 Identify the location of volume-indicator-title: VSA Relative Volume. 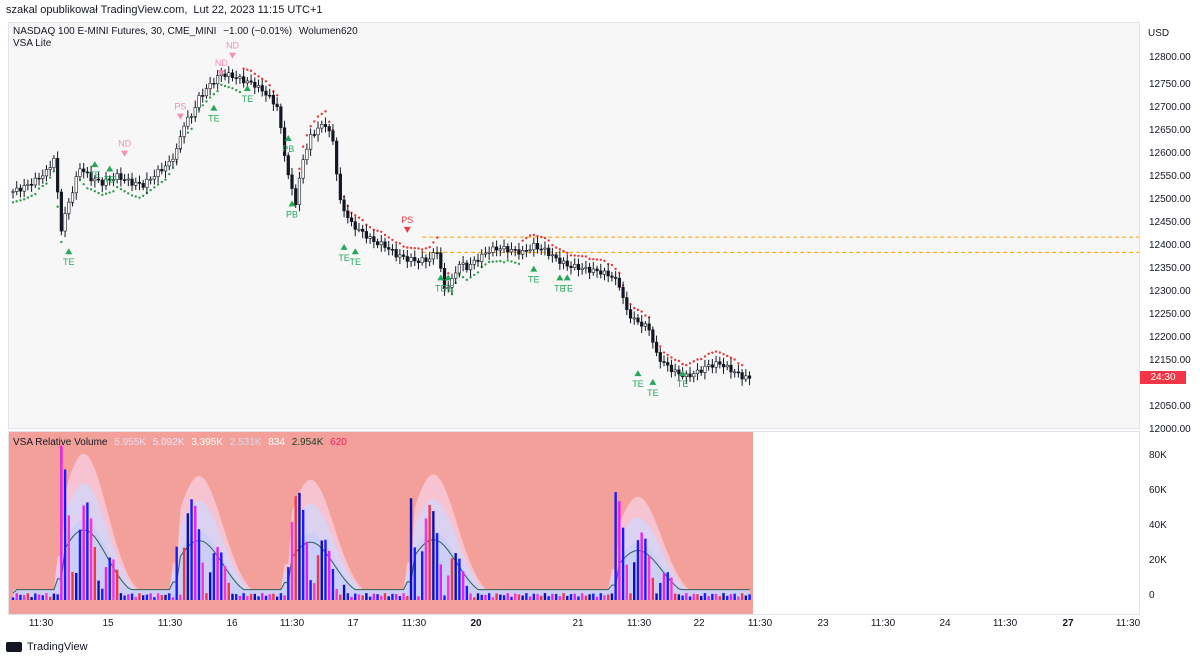
(60, 442).